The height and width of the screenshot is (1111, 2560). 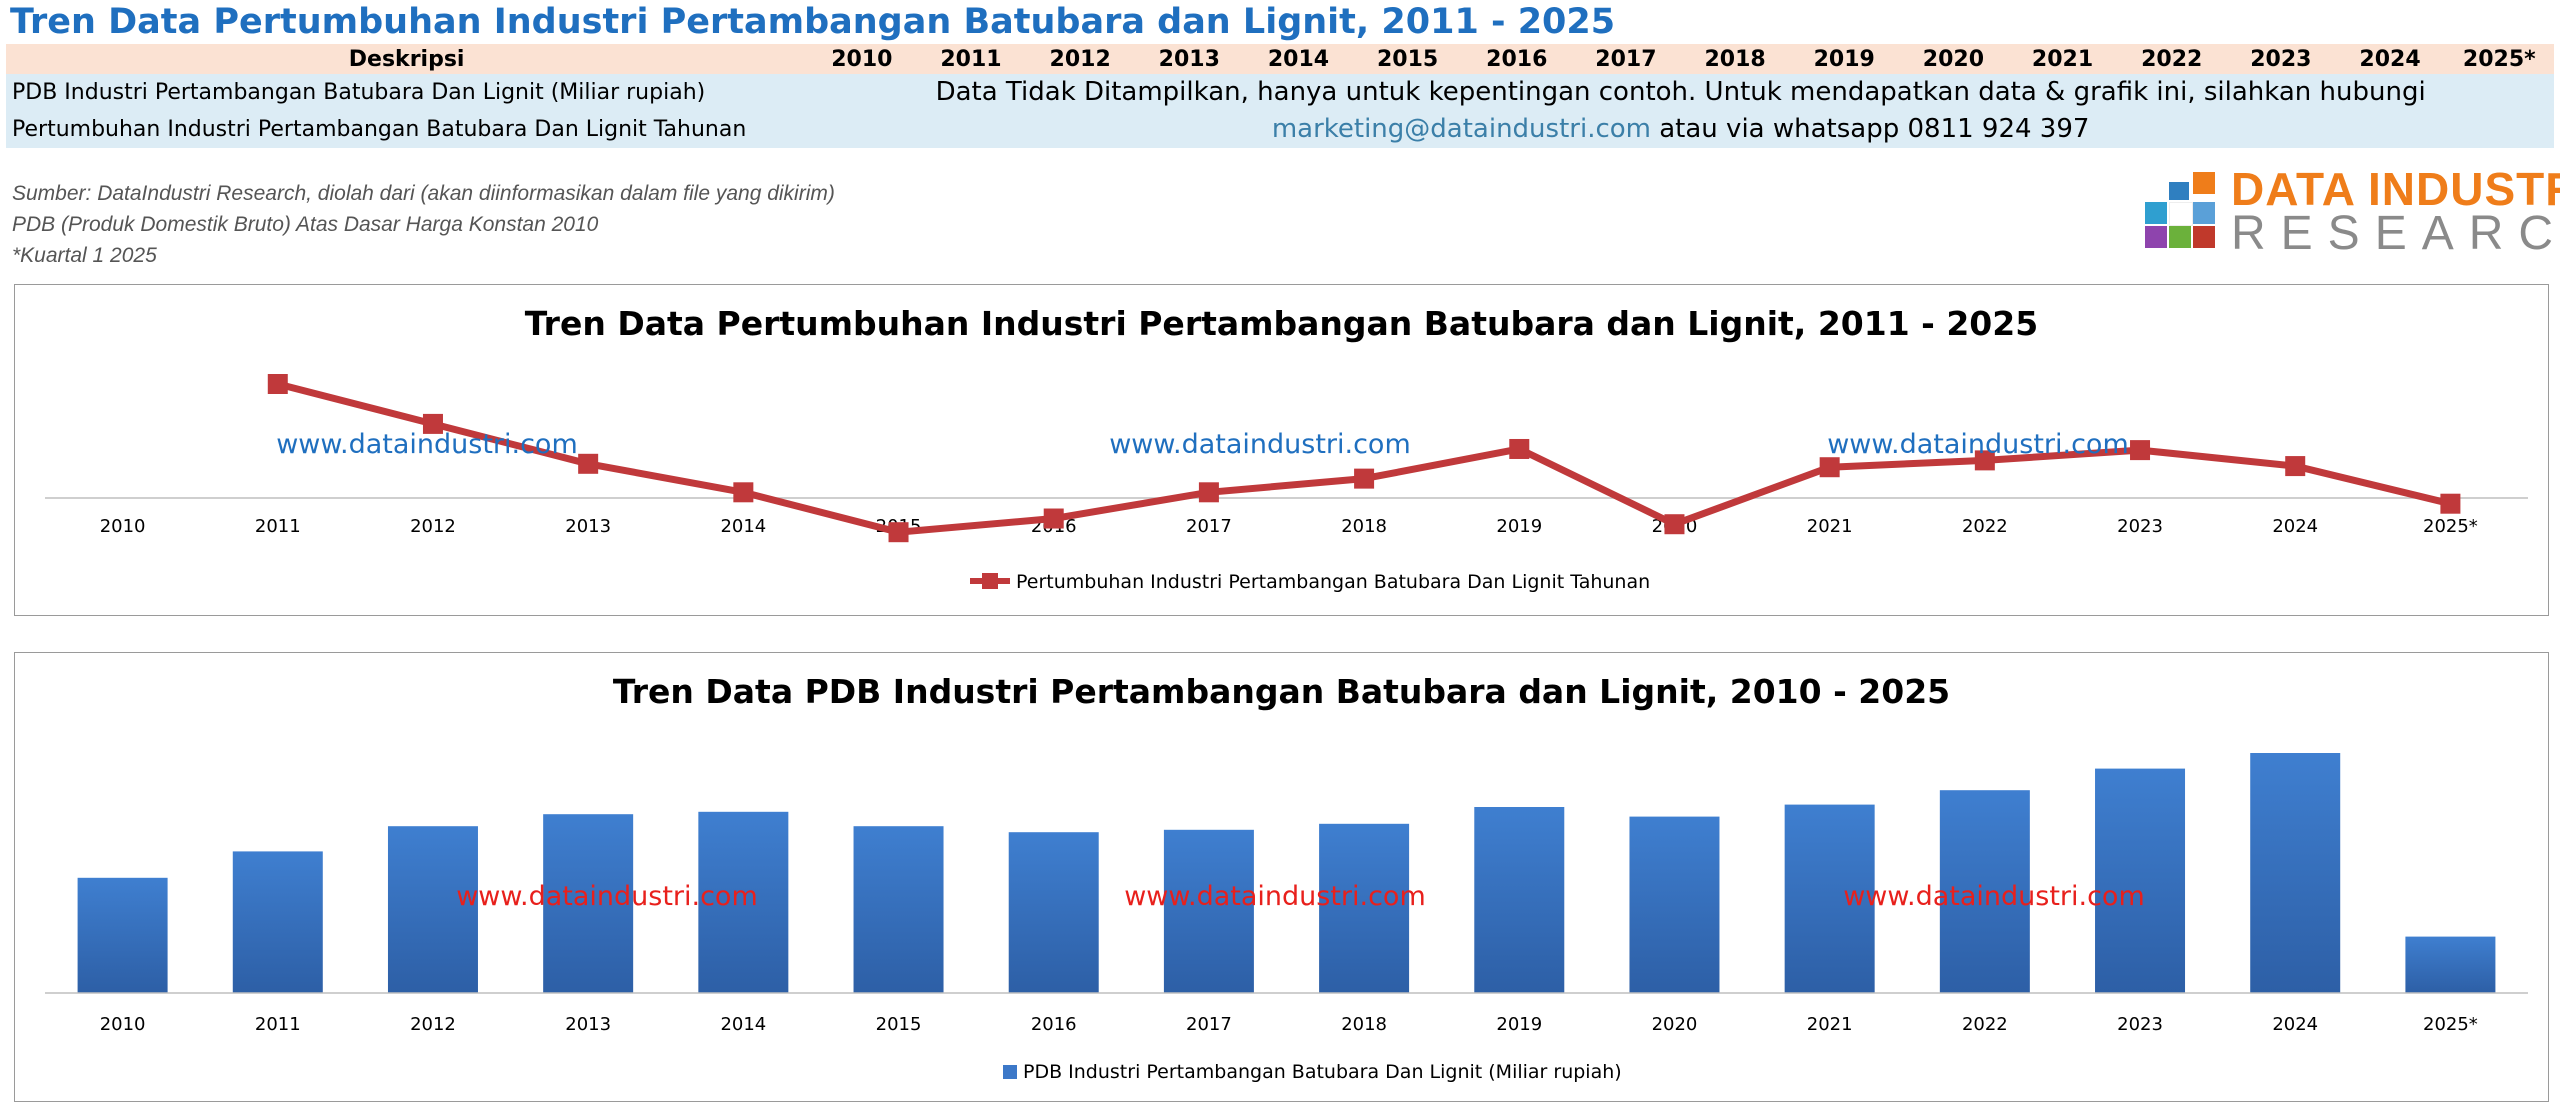 What do you see at coordinates (1080, 59) in the screenshot?
I see `header-year: 2012` at bounding box center [1080, 59].